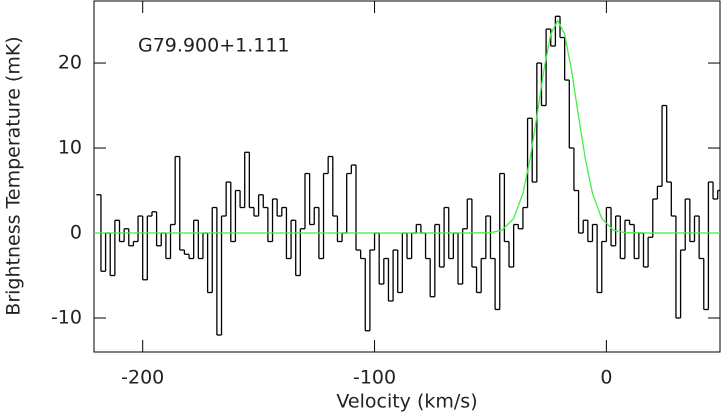 This screenshot has width=722, height=415. What do you see at coordinates (76, 233) in the screenshot?
I see `y-tick-label: 0` at bounding box center [76, 233].